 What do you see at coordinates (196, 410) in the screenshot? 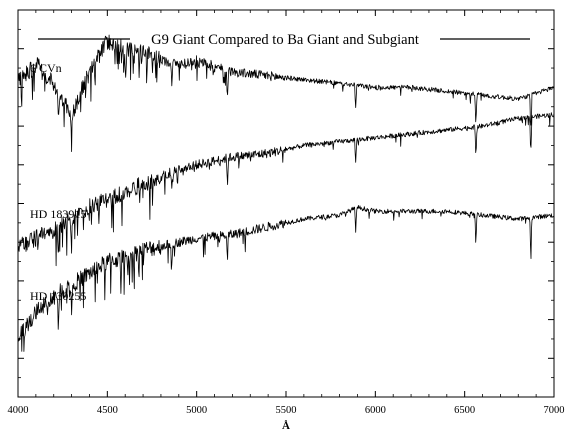
I see `x-tick-label: 5000` at bounding box center [196, 410].